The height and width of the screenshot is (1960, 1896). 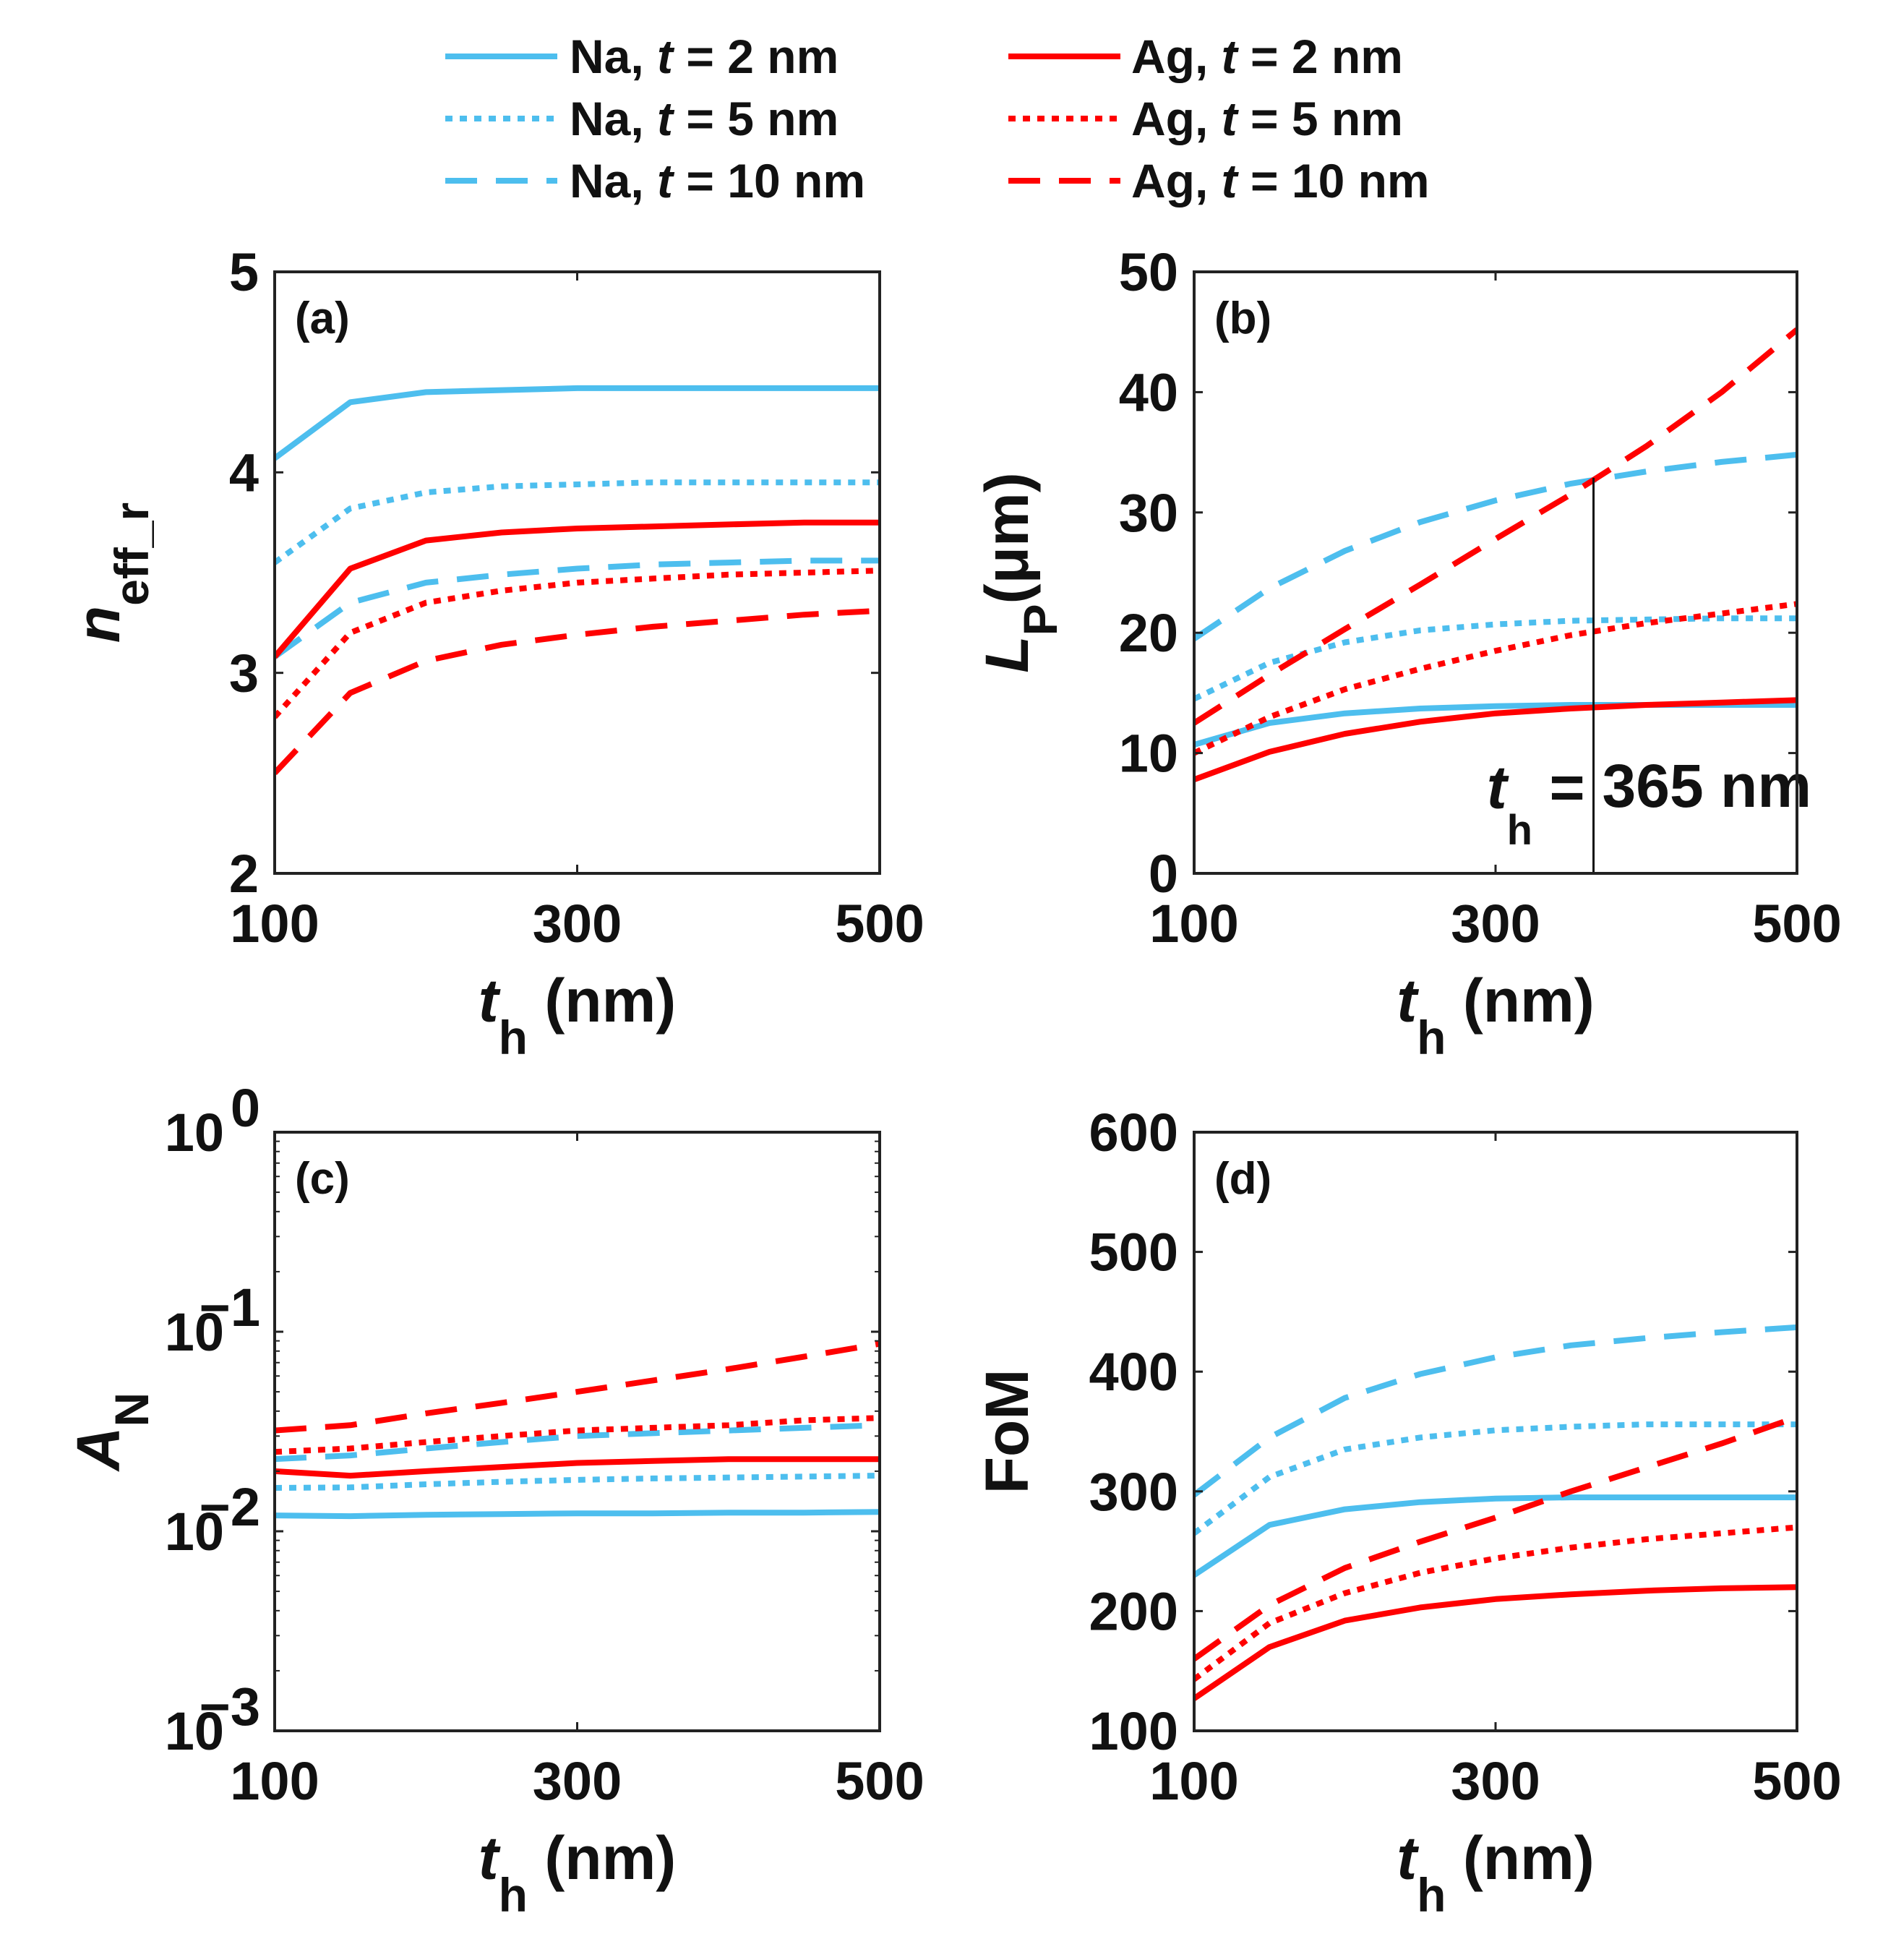 I want to click on y-axis-label: FoM, so click(x=1007, y=1432).